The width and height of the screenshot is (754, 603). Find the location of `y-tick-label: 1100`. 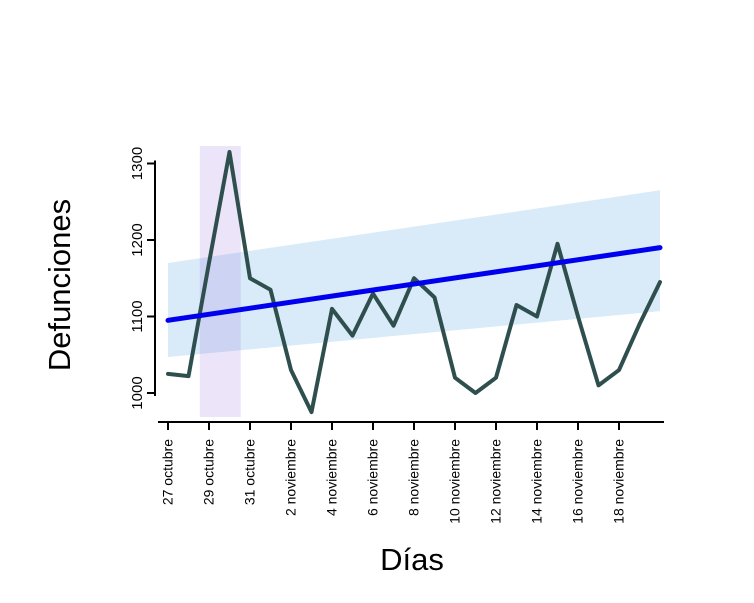

y-tick-label: 1100 is located at coordinates (137, 316).